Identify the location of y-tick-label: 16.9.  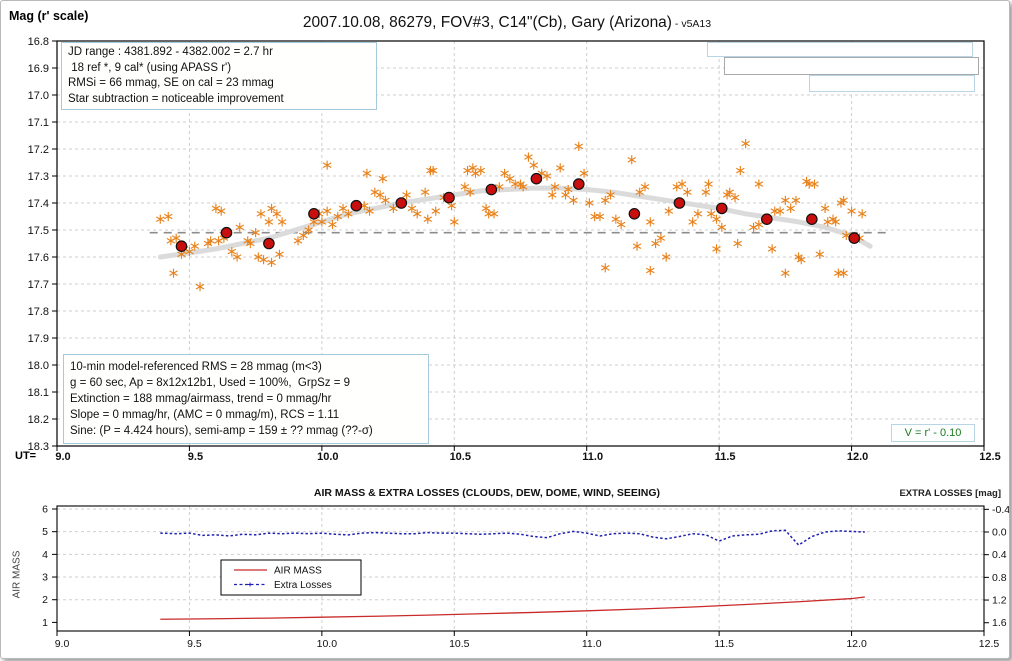
(38, 69).